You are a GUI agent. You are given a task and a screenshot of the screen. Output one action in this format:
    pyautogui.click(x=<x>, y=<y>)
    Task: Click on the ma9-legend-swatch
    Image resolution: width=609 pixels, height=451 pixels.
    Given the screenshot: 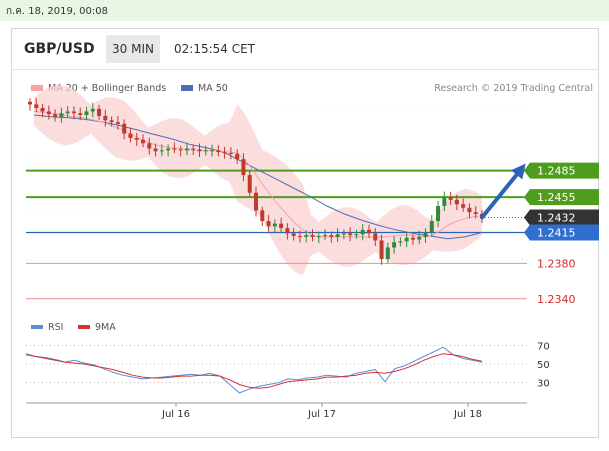 What is the action you would take?
    pyautogui.click(x=84, y=327)
    